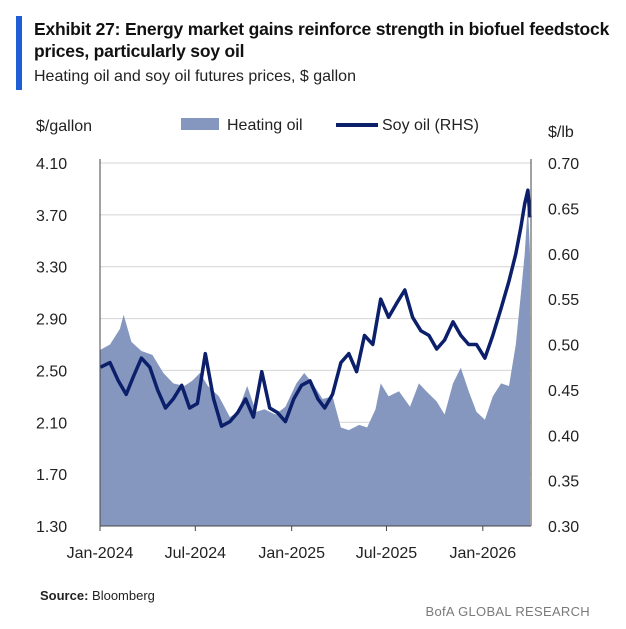  Describe the element at coordinates (561, 132) in the screenshot. I see `y-axis-right-title: $/lb` at that location.